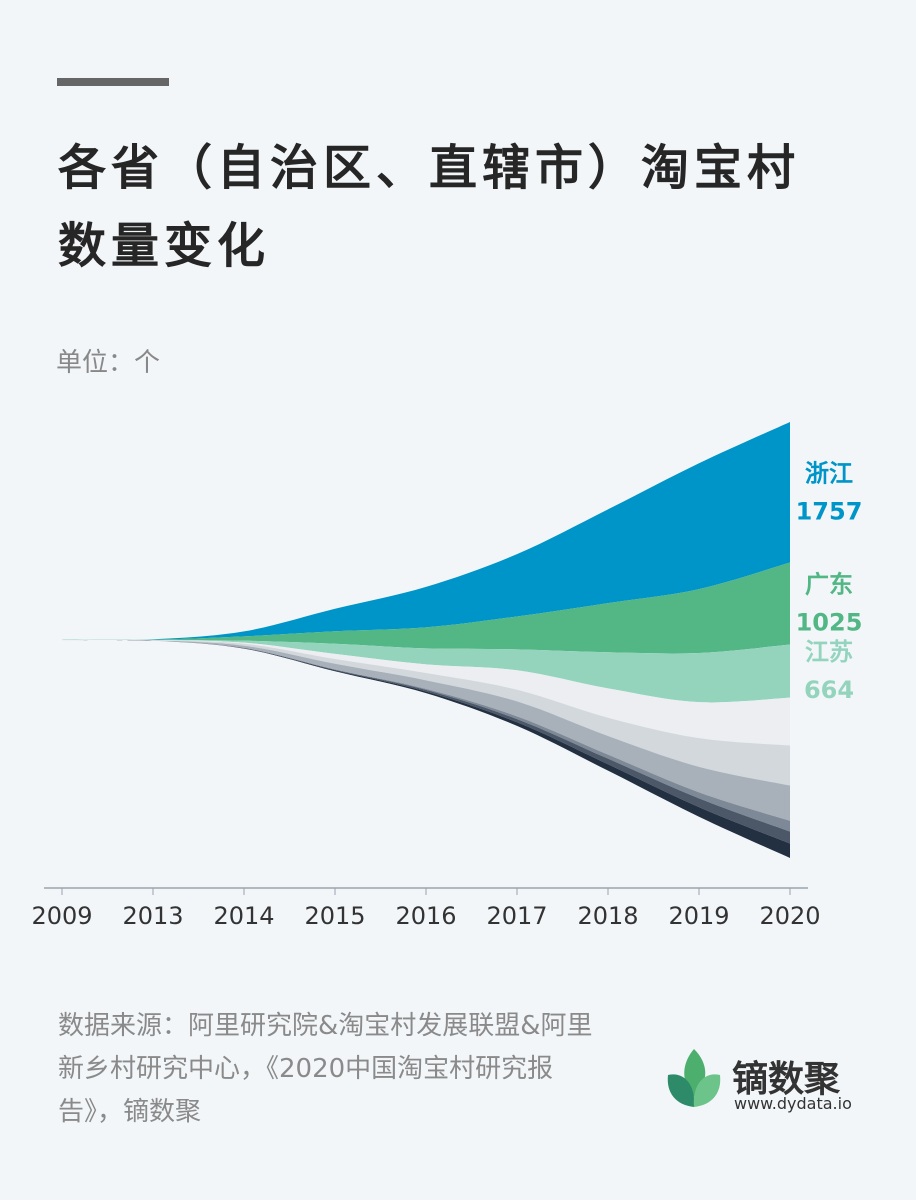  I want to click on x-tick-label: 2013, so click(152, 916).